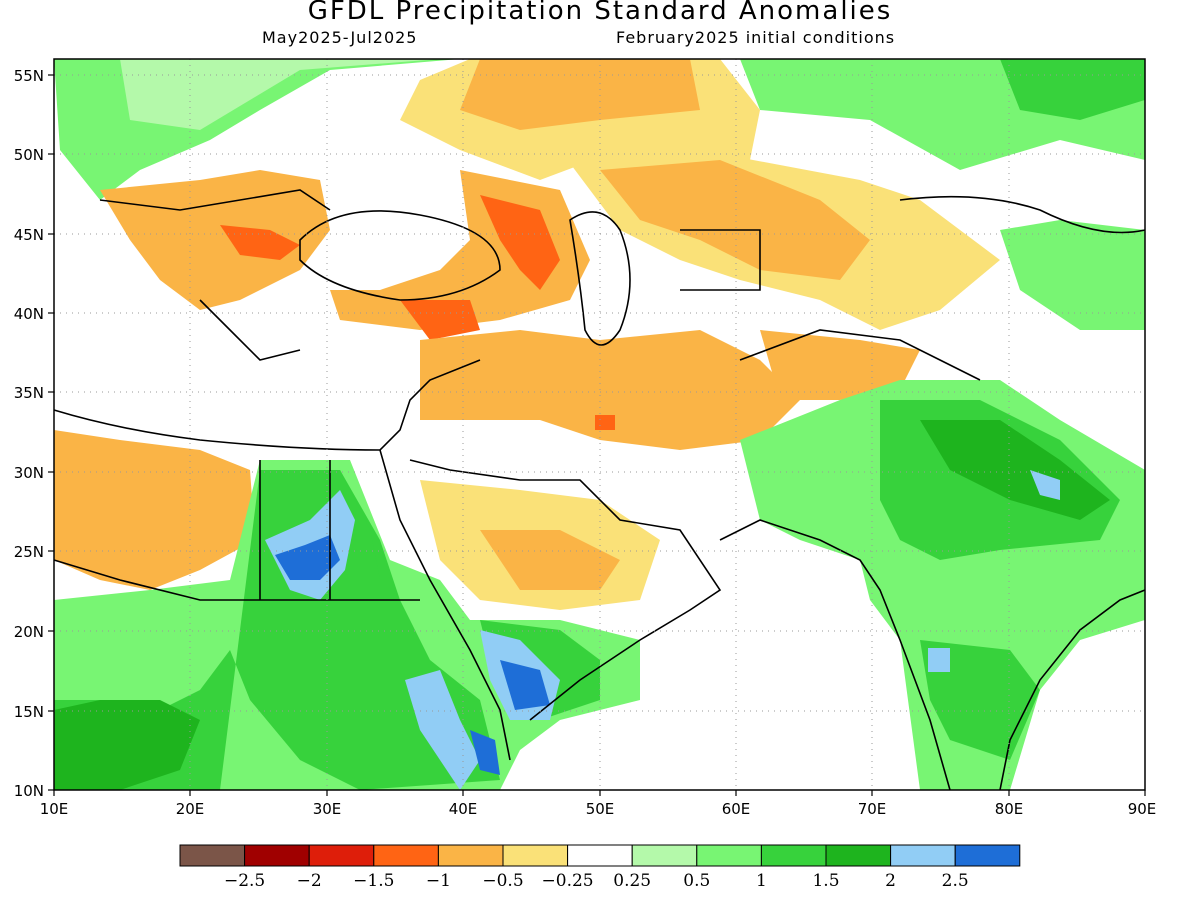 Image resolution: width=1200 pixels, height=900 pixels. Describe the element at coordinates (756, 37) in the screenshot. I see `initial-conditions: February2025 initial conditions` at that location.